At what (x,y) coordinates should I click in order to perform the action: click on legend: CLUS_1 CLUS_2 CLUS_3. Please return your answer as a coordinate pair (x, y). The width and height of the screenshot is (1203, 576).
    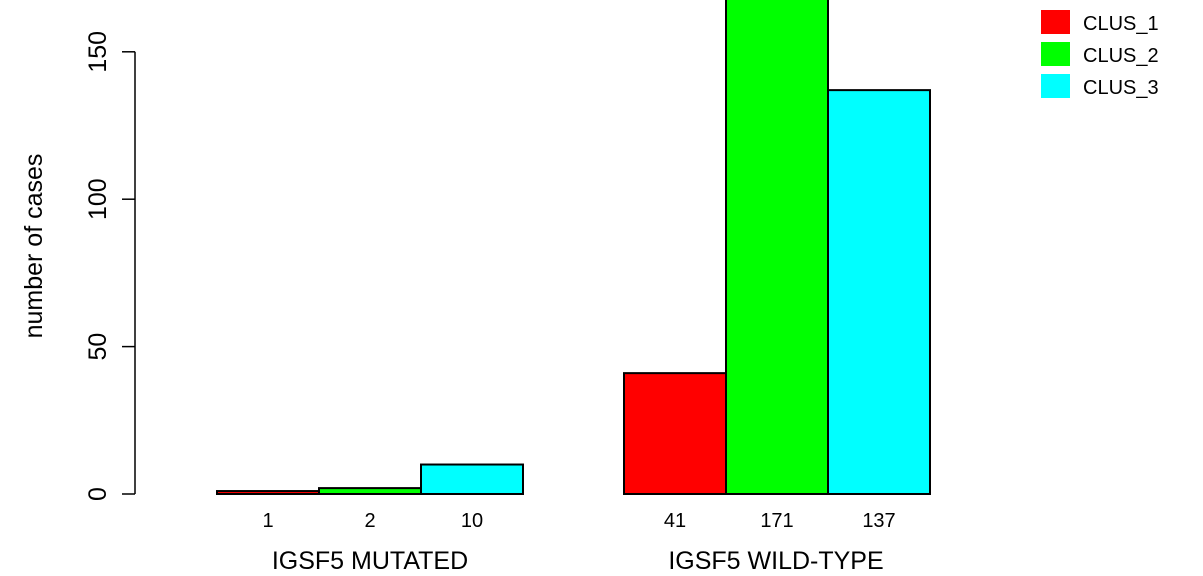
    Looking at the image, I should click on (1100, 54).